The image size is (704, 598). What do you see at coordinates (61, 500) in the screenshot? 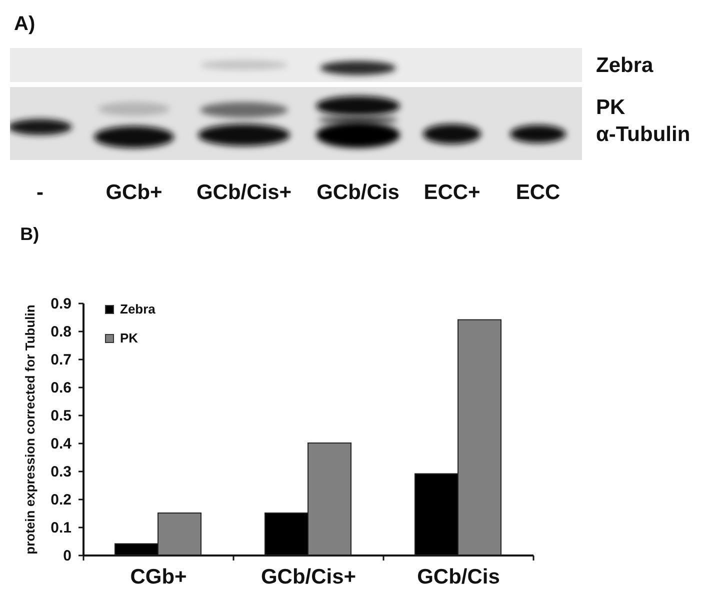
I see `y-tick-label: 0.2` at bounding box center [61, 500].